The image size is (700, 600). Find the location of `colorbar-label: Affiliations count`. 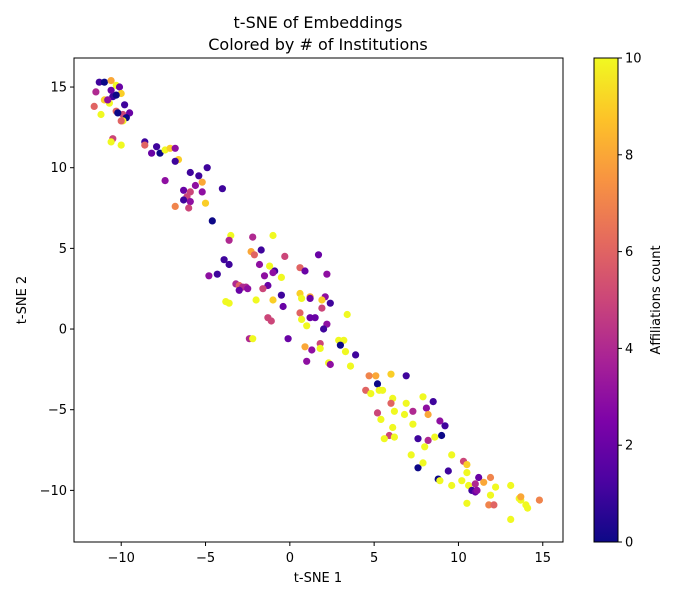

colorbar-label: Affiliations count is located at coordinates (656, 299).